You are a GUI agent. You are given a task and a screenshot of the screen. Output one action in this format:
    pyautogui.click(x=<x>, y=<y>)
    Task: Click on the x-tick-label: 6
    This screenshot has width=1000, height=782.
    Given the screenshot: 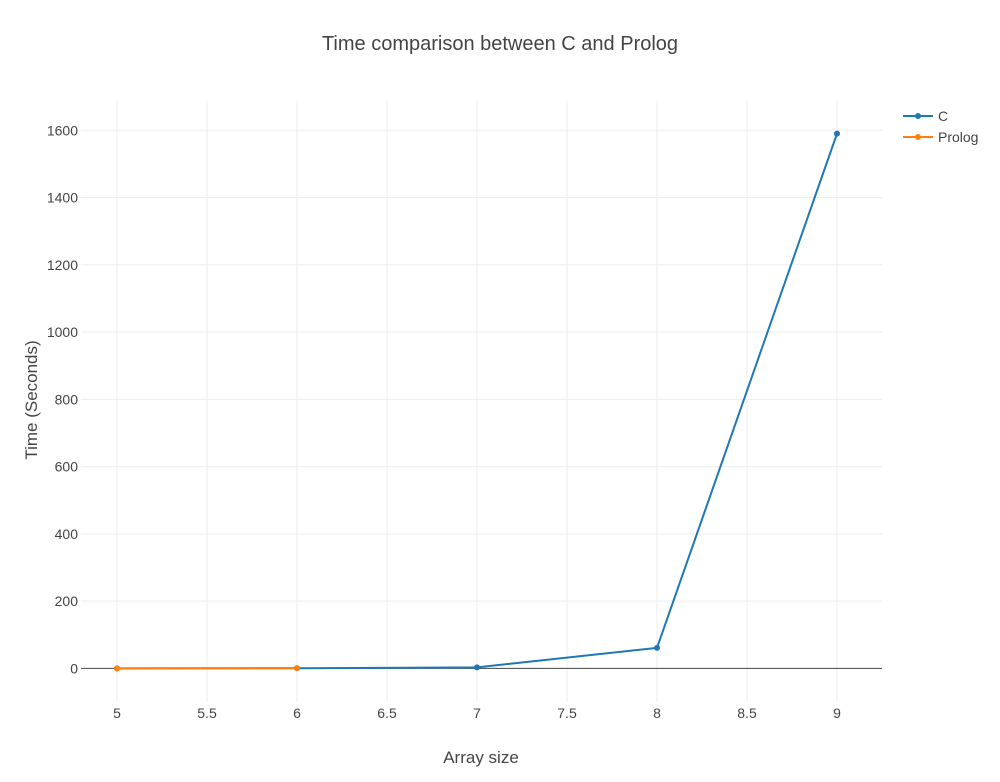 What is the action you would take?
    pyautogui.click(x=297, y=713)
    